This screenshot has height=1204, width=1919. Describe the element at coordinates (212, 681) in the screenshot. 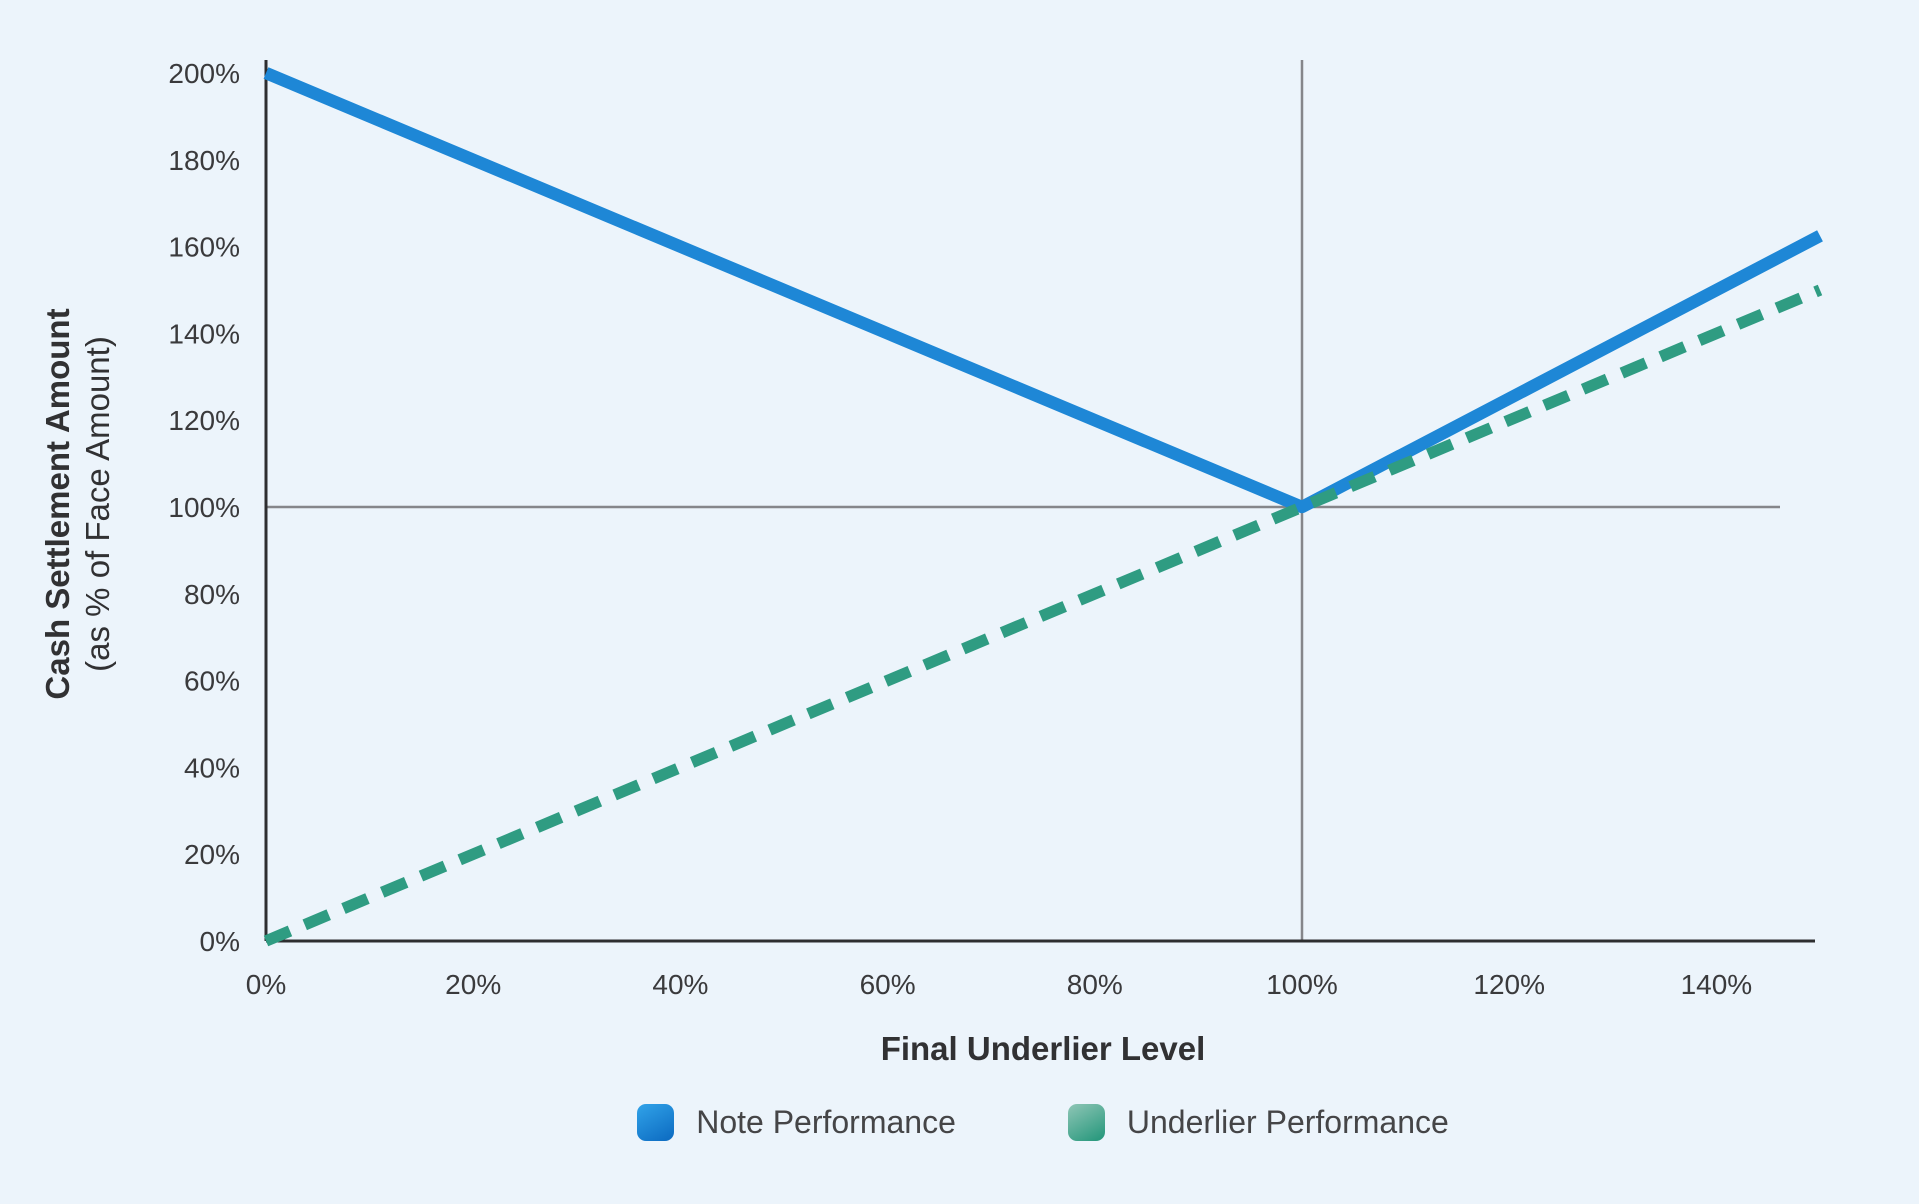

I see `y-tick-label: 60%` at that location.